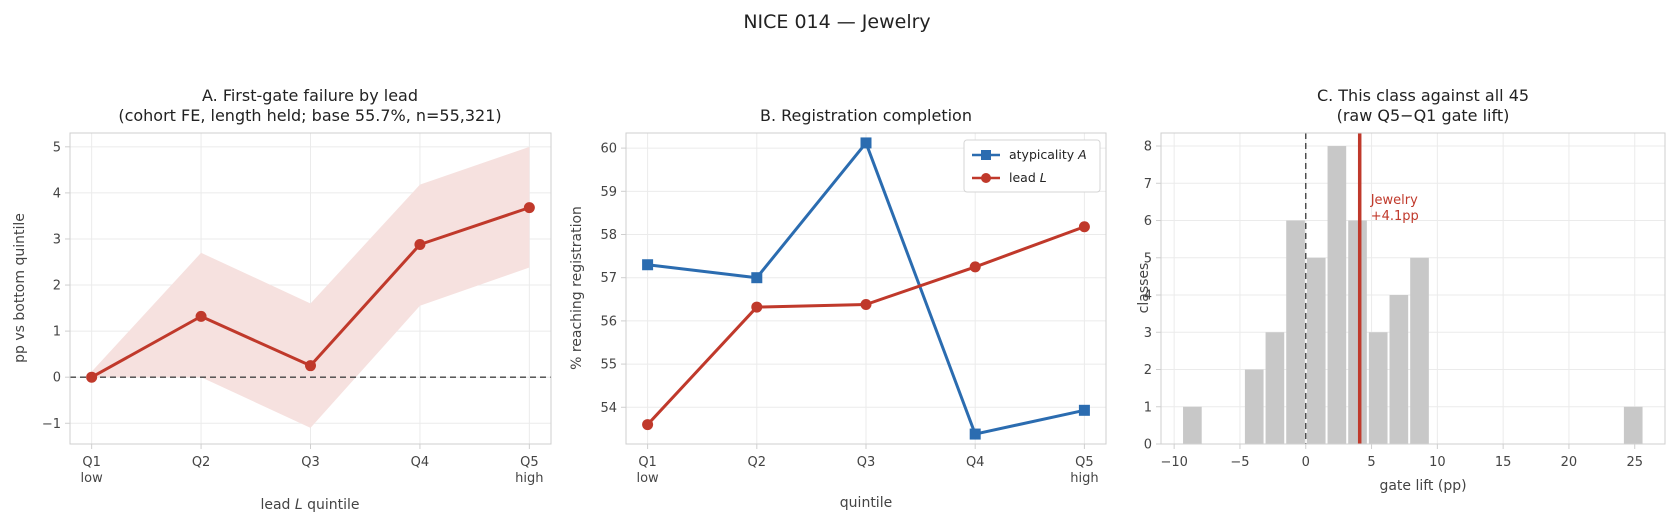 The image size is (1675, 527). What do you see at coordinates (1503, 462) in the screenshot?
I see `x-tick-label: 15` at bounding box center [1503, 462].